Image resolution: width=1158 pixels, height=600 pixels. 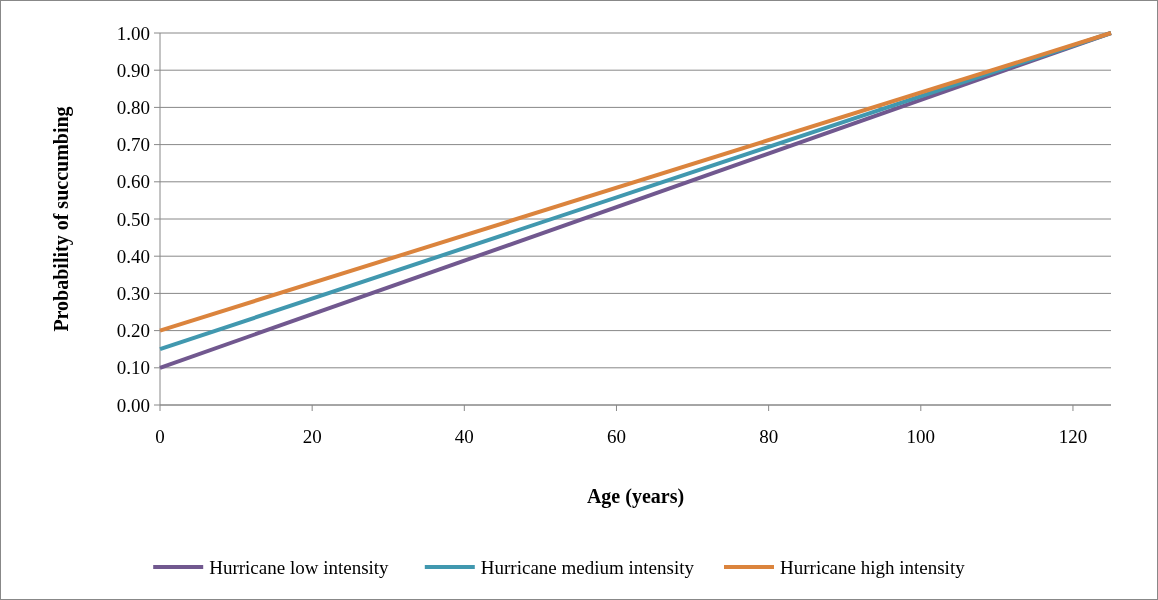 What do you see at coordinates (616, 436) in the screenshot?
I see `x-tick-label: 60` at bounding box center [616, 436].